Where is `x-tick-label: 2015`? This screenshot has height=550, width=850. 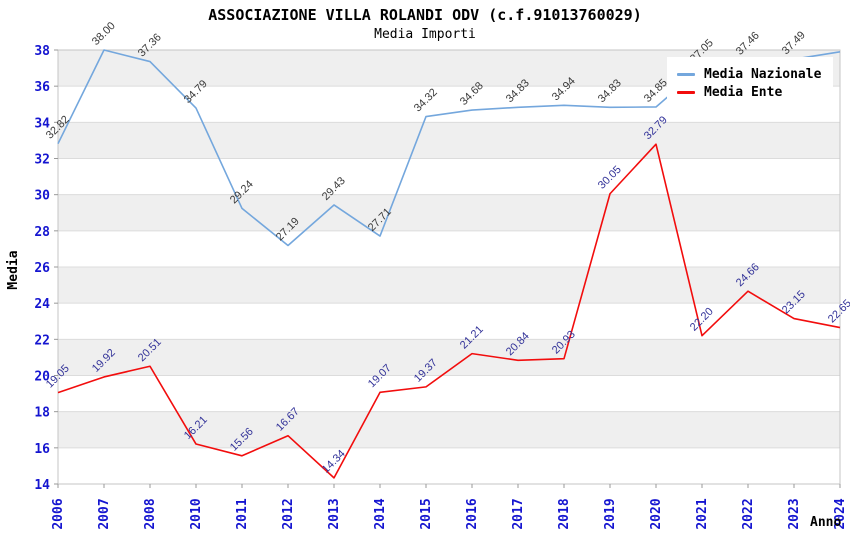
x-tick-label: 2015 is located at coordinates (426, 513).